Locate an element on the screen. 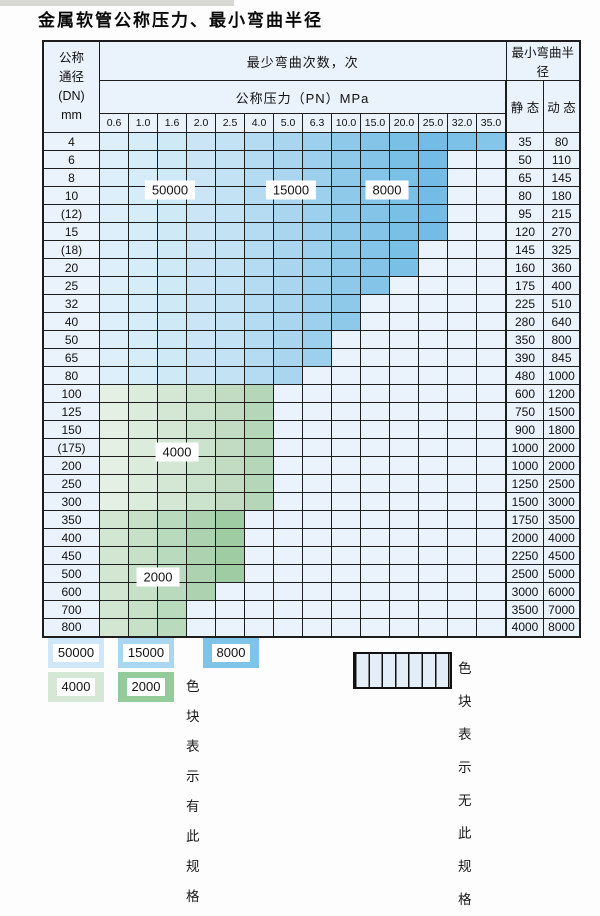  static-radius-cell: 3000 is located at coordinates (524, 591).